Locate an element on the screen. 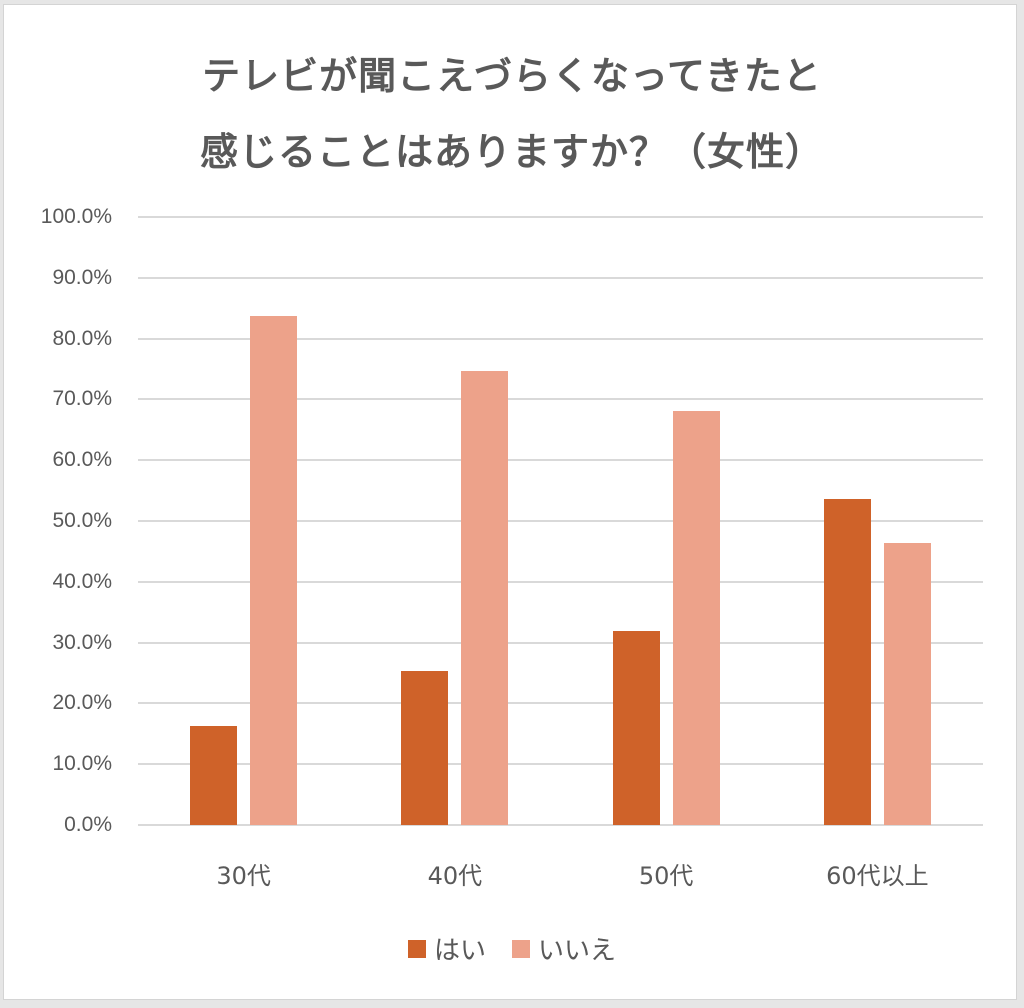 The image size is (1024, 1008). x-tick-label: 60代以上 is located at coordinates (877, 876).